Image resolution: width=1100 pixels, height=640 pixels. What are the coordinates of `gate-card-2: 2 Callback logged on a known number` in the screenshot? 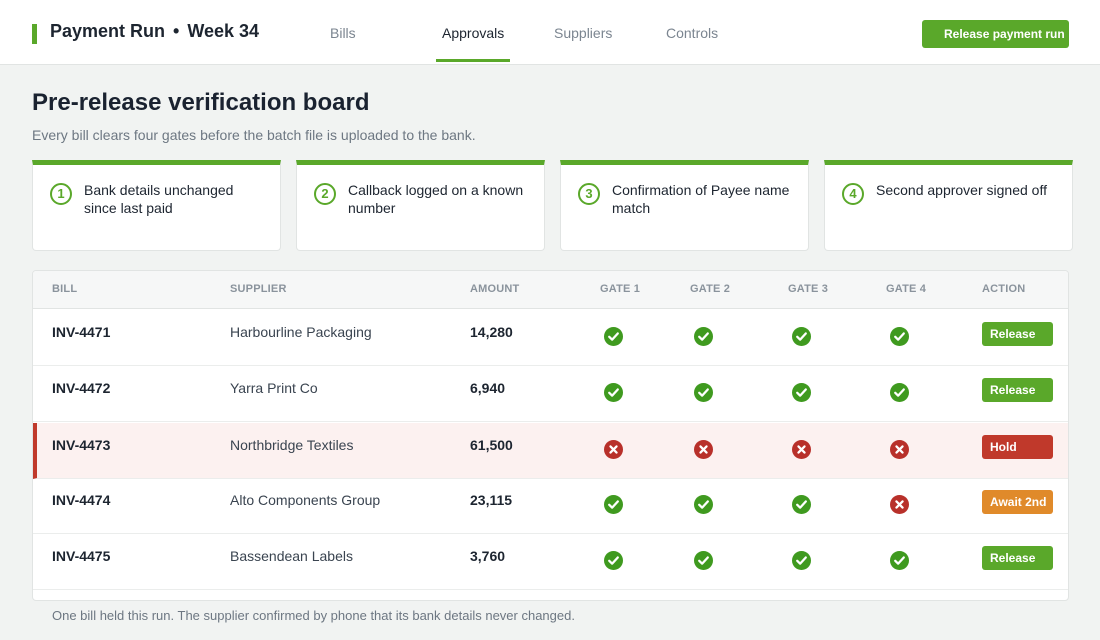 It's located at (420, 205).